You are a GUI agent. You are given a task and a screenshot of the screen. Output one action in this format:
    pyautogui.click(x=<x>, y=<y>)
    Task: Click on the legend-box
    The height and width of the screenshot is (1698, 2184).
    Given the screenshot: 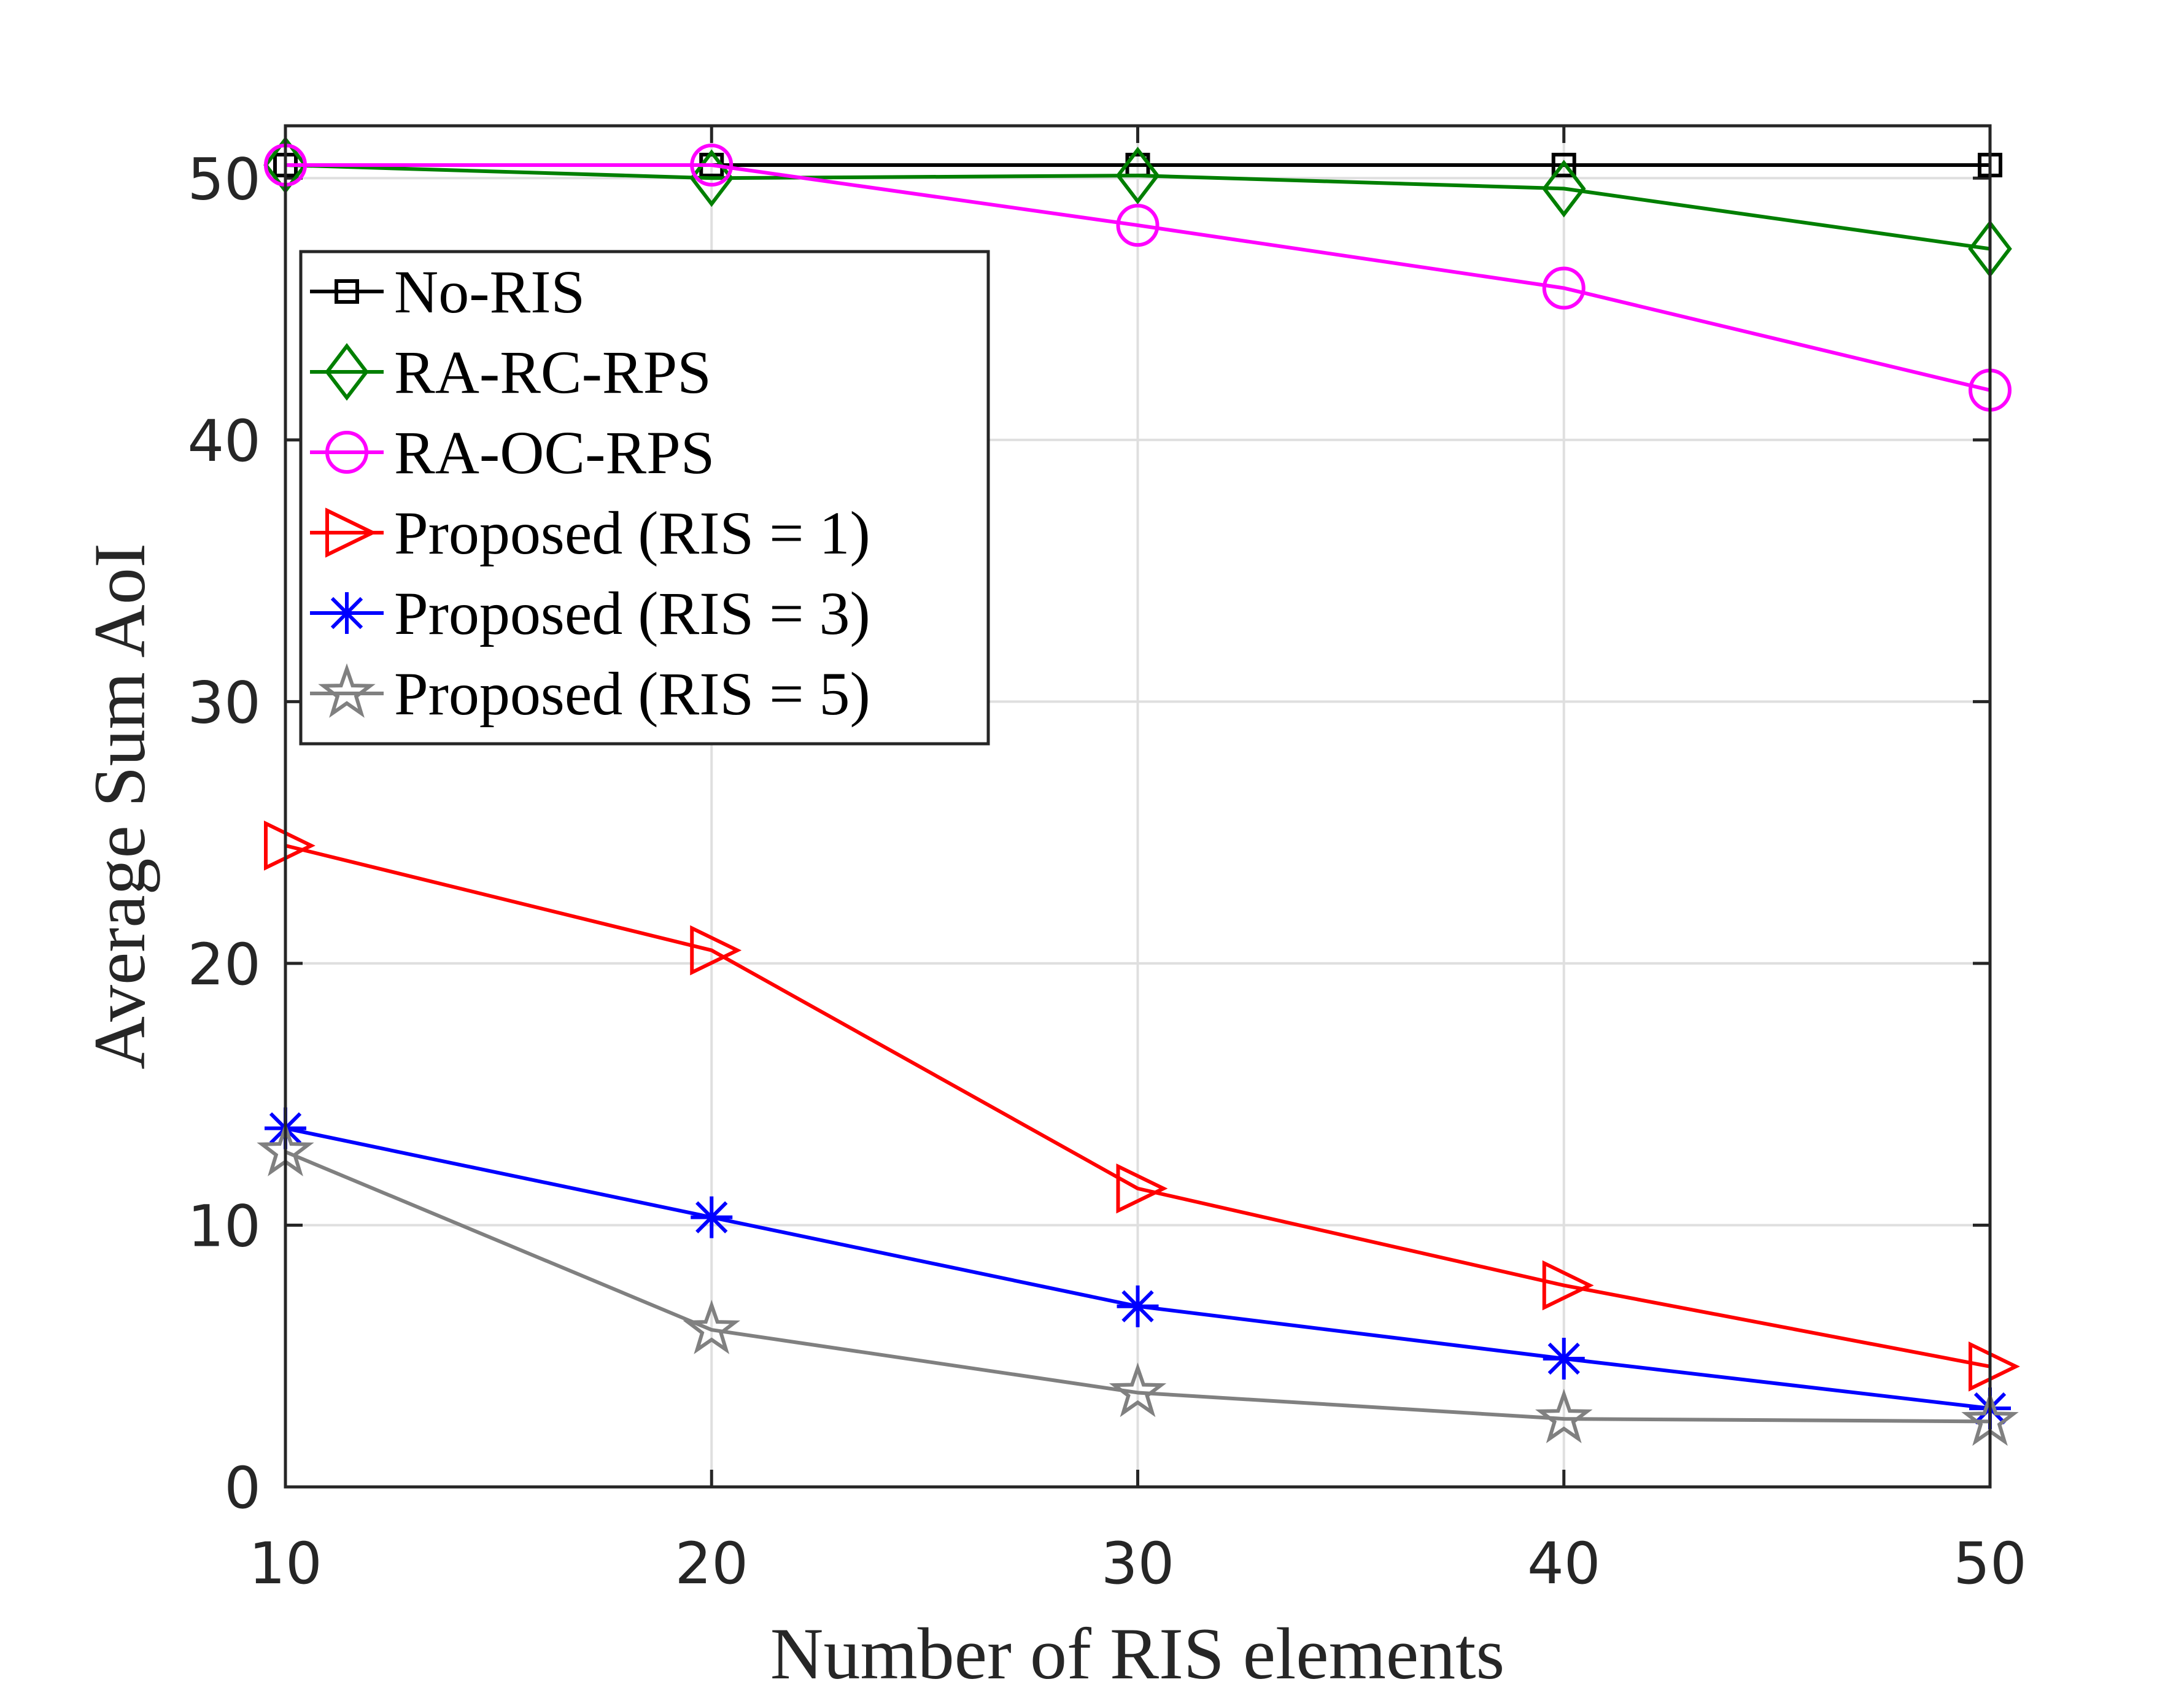 What is the action you would take?
    pyautogui.click(x=644, y=498)
    